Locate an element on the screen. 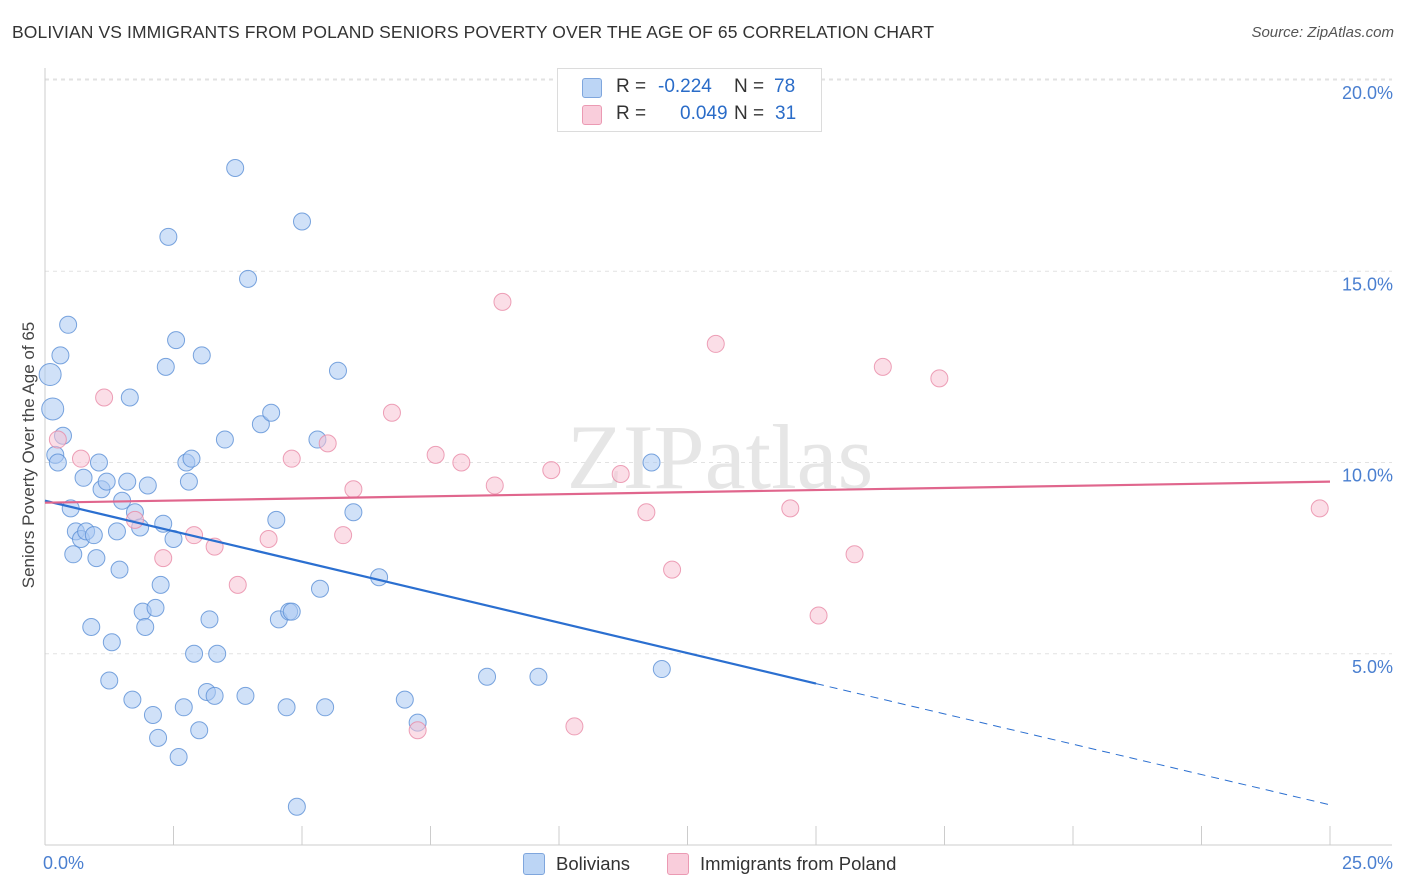 The image size is (1406, 892). y-tick-label: 5.0% is located at coordinates (1372, 667).